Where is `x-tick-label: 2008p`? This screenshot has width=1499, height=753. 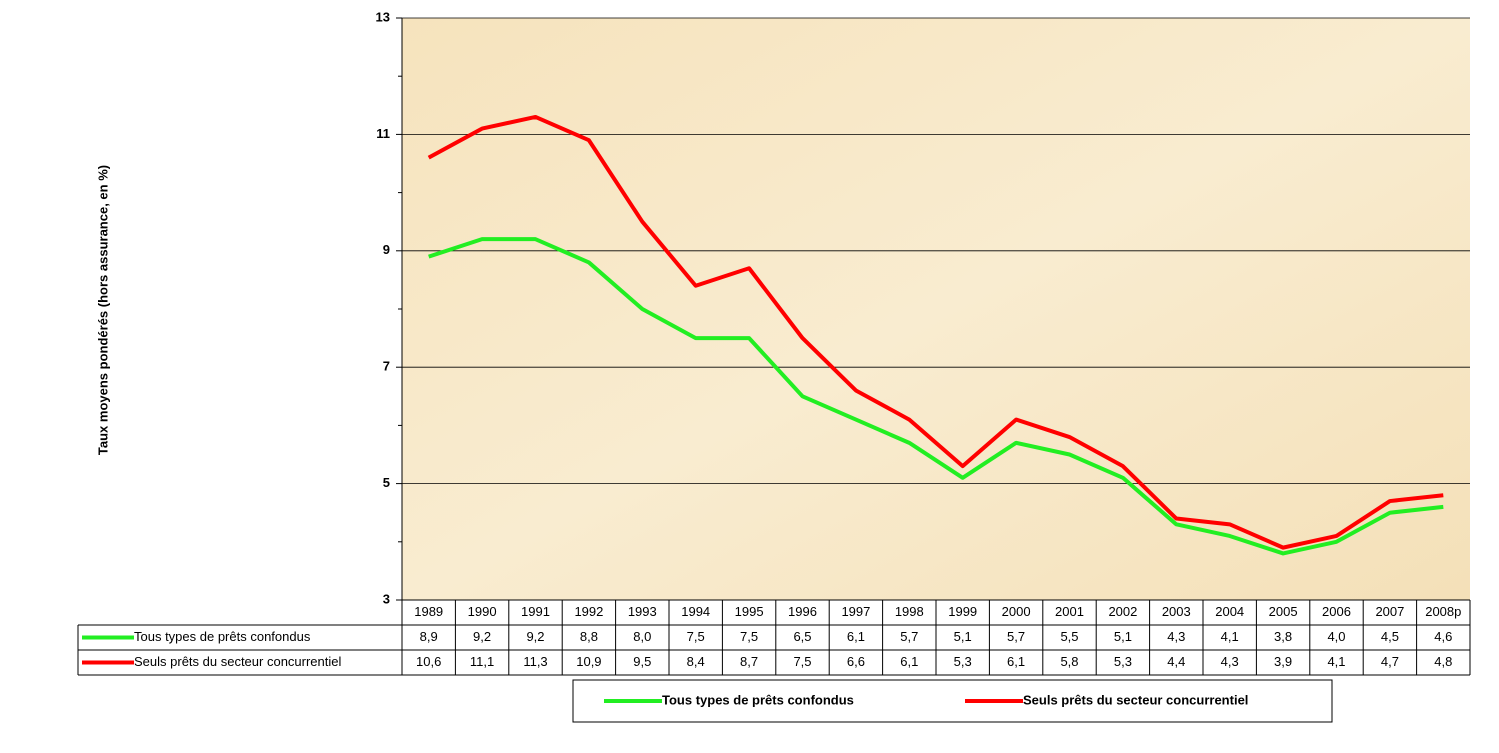
x-tick-label: 2008p is located at coordinates (1443, 611).